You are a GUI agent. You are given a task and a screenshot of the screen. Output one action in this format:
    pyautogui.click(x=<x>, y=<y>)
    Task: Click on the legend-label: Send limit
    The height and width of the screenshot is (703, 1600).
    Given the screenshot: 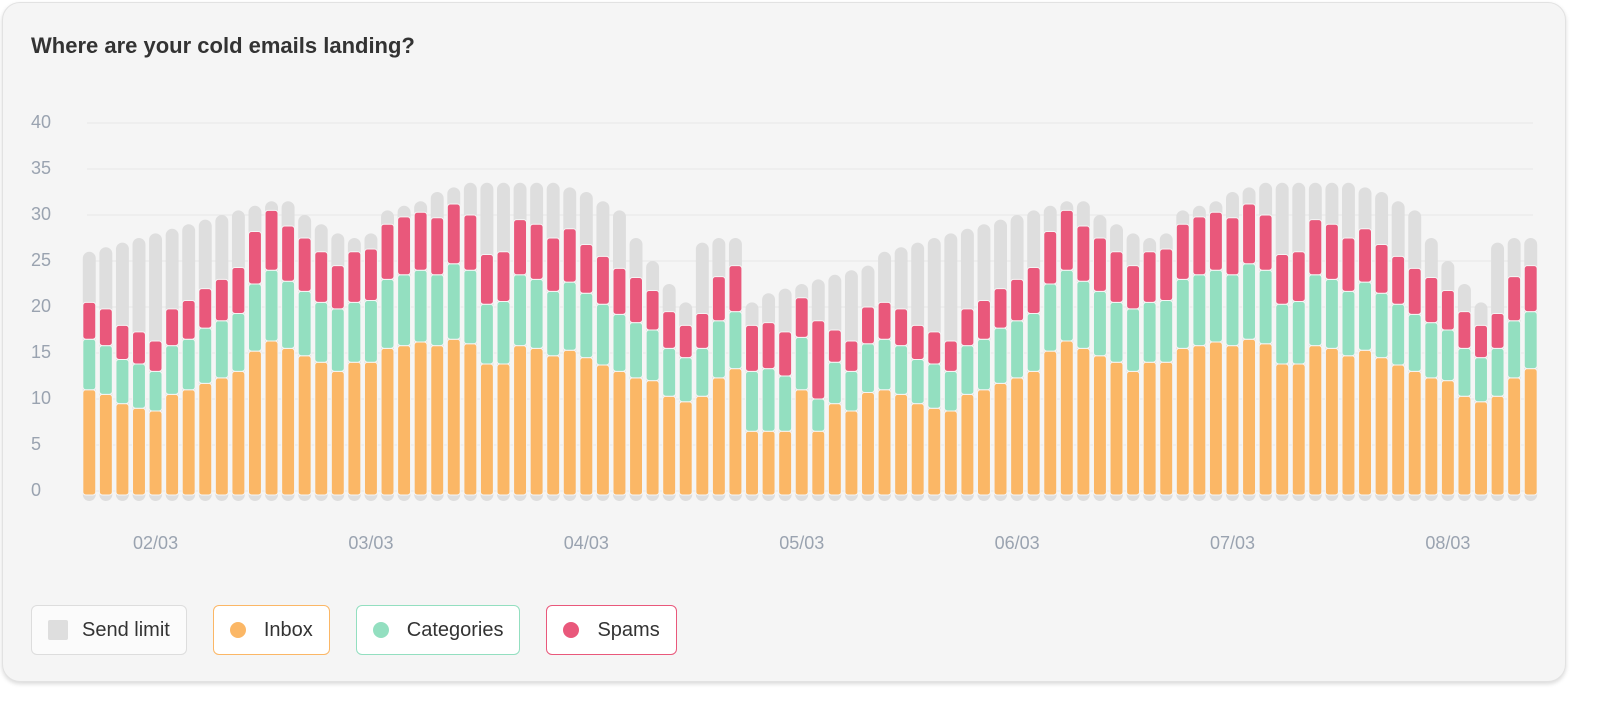 What is the action you would take?
    pyautogui.click(x=126, y=629)
    